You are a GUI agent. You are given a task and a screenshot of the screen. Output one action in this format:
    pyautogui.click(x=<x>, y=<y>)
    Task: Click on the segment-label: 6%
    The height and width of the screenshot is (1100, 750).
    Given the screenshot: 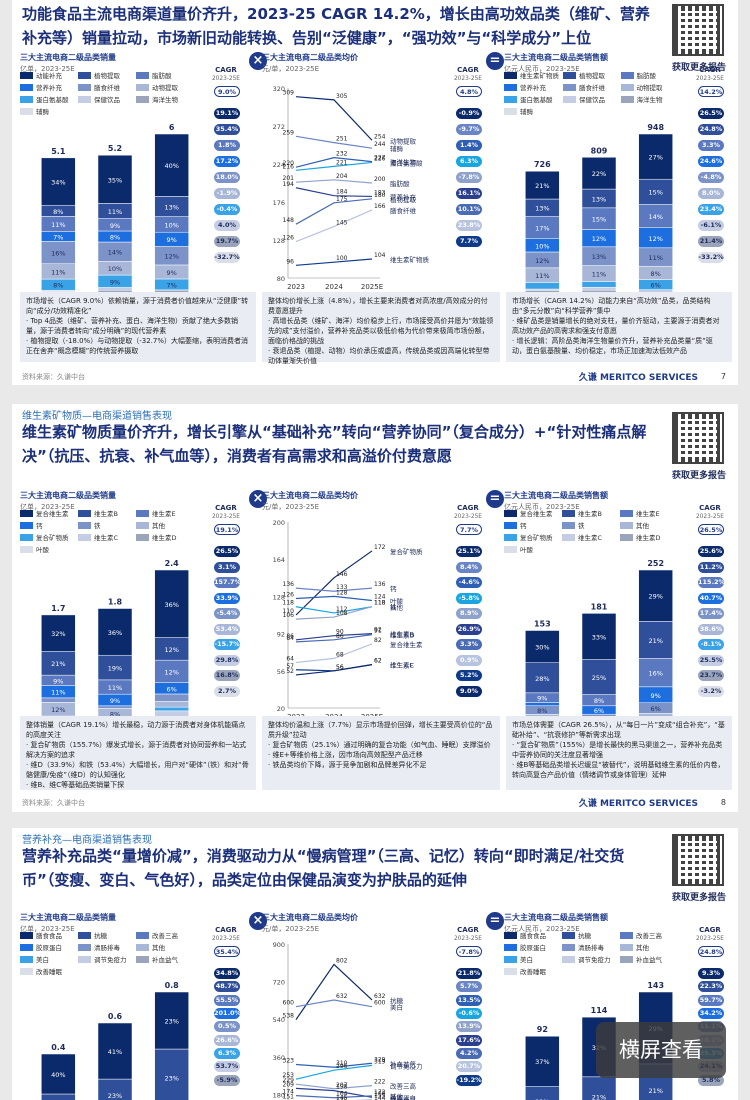 What is the action you would take?
    pyautogui.click(x=599, y=711)
    